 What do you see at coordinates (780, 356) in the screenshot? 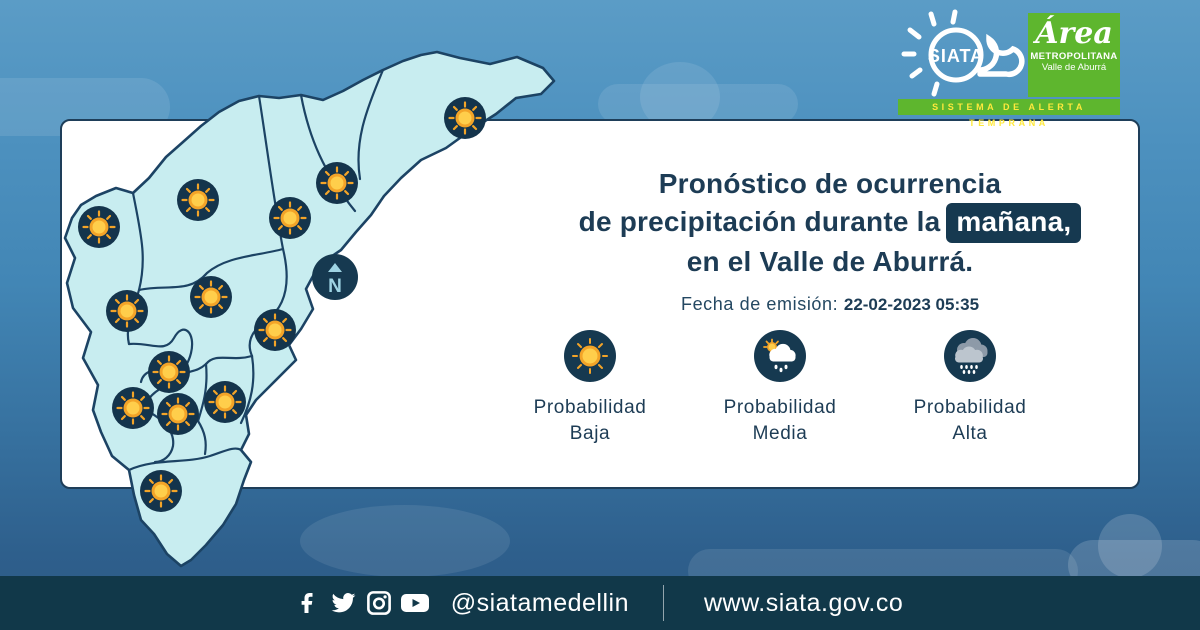
I see `sun-cloud-rain-icon` at bounding box center [780, 356].